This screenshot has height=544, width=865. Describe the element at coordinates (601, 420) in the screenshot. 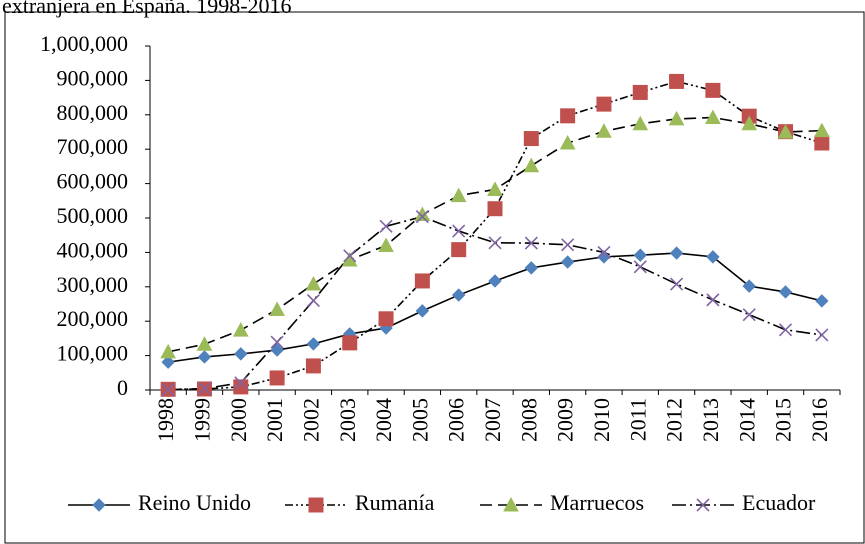

I see `x-tick-label: 2010` at that location.